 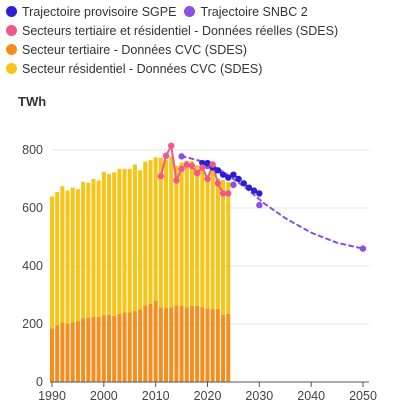 I want to click on point-sgpe-2020, so click(x=207, y=163).